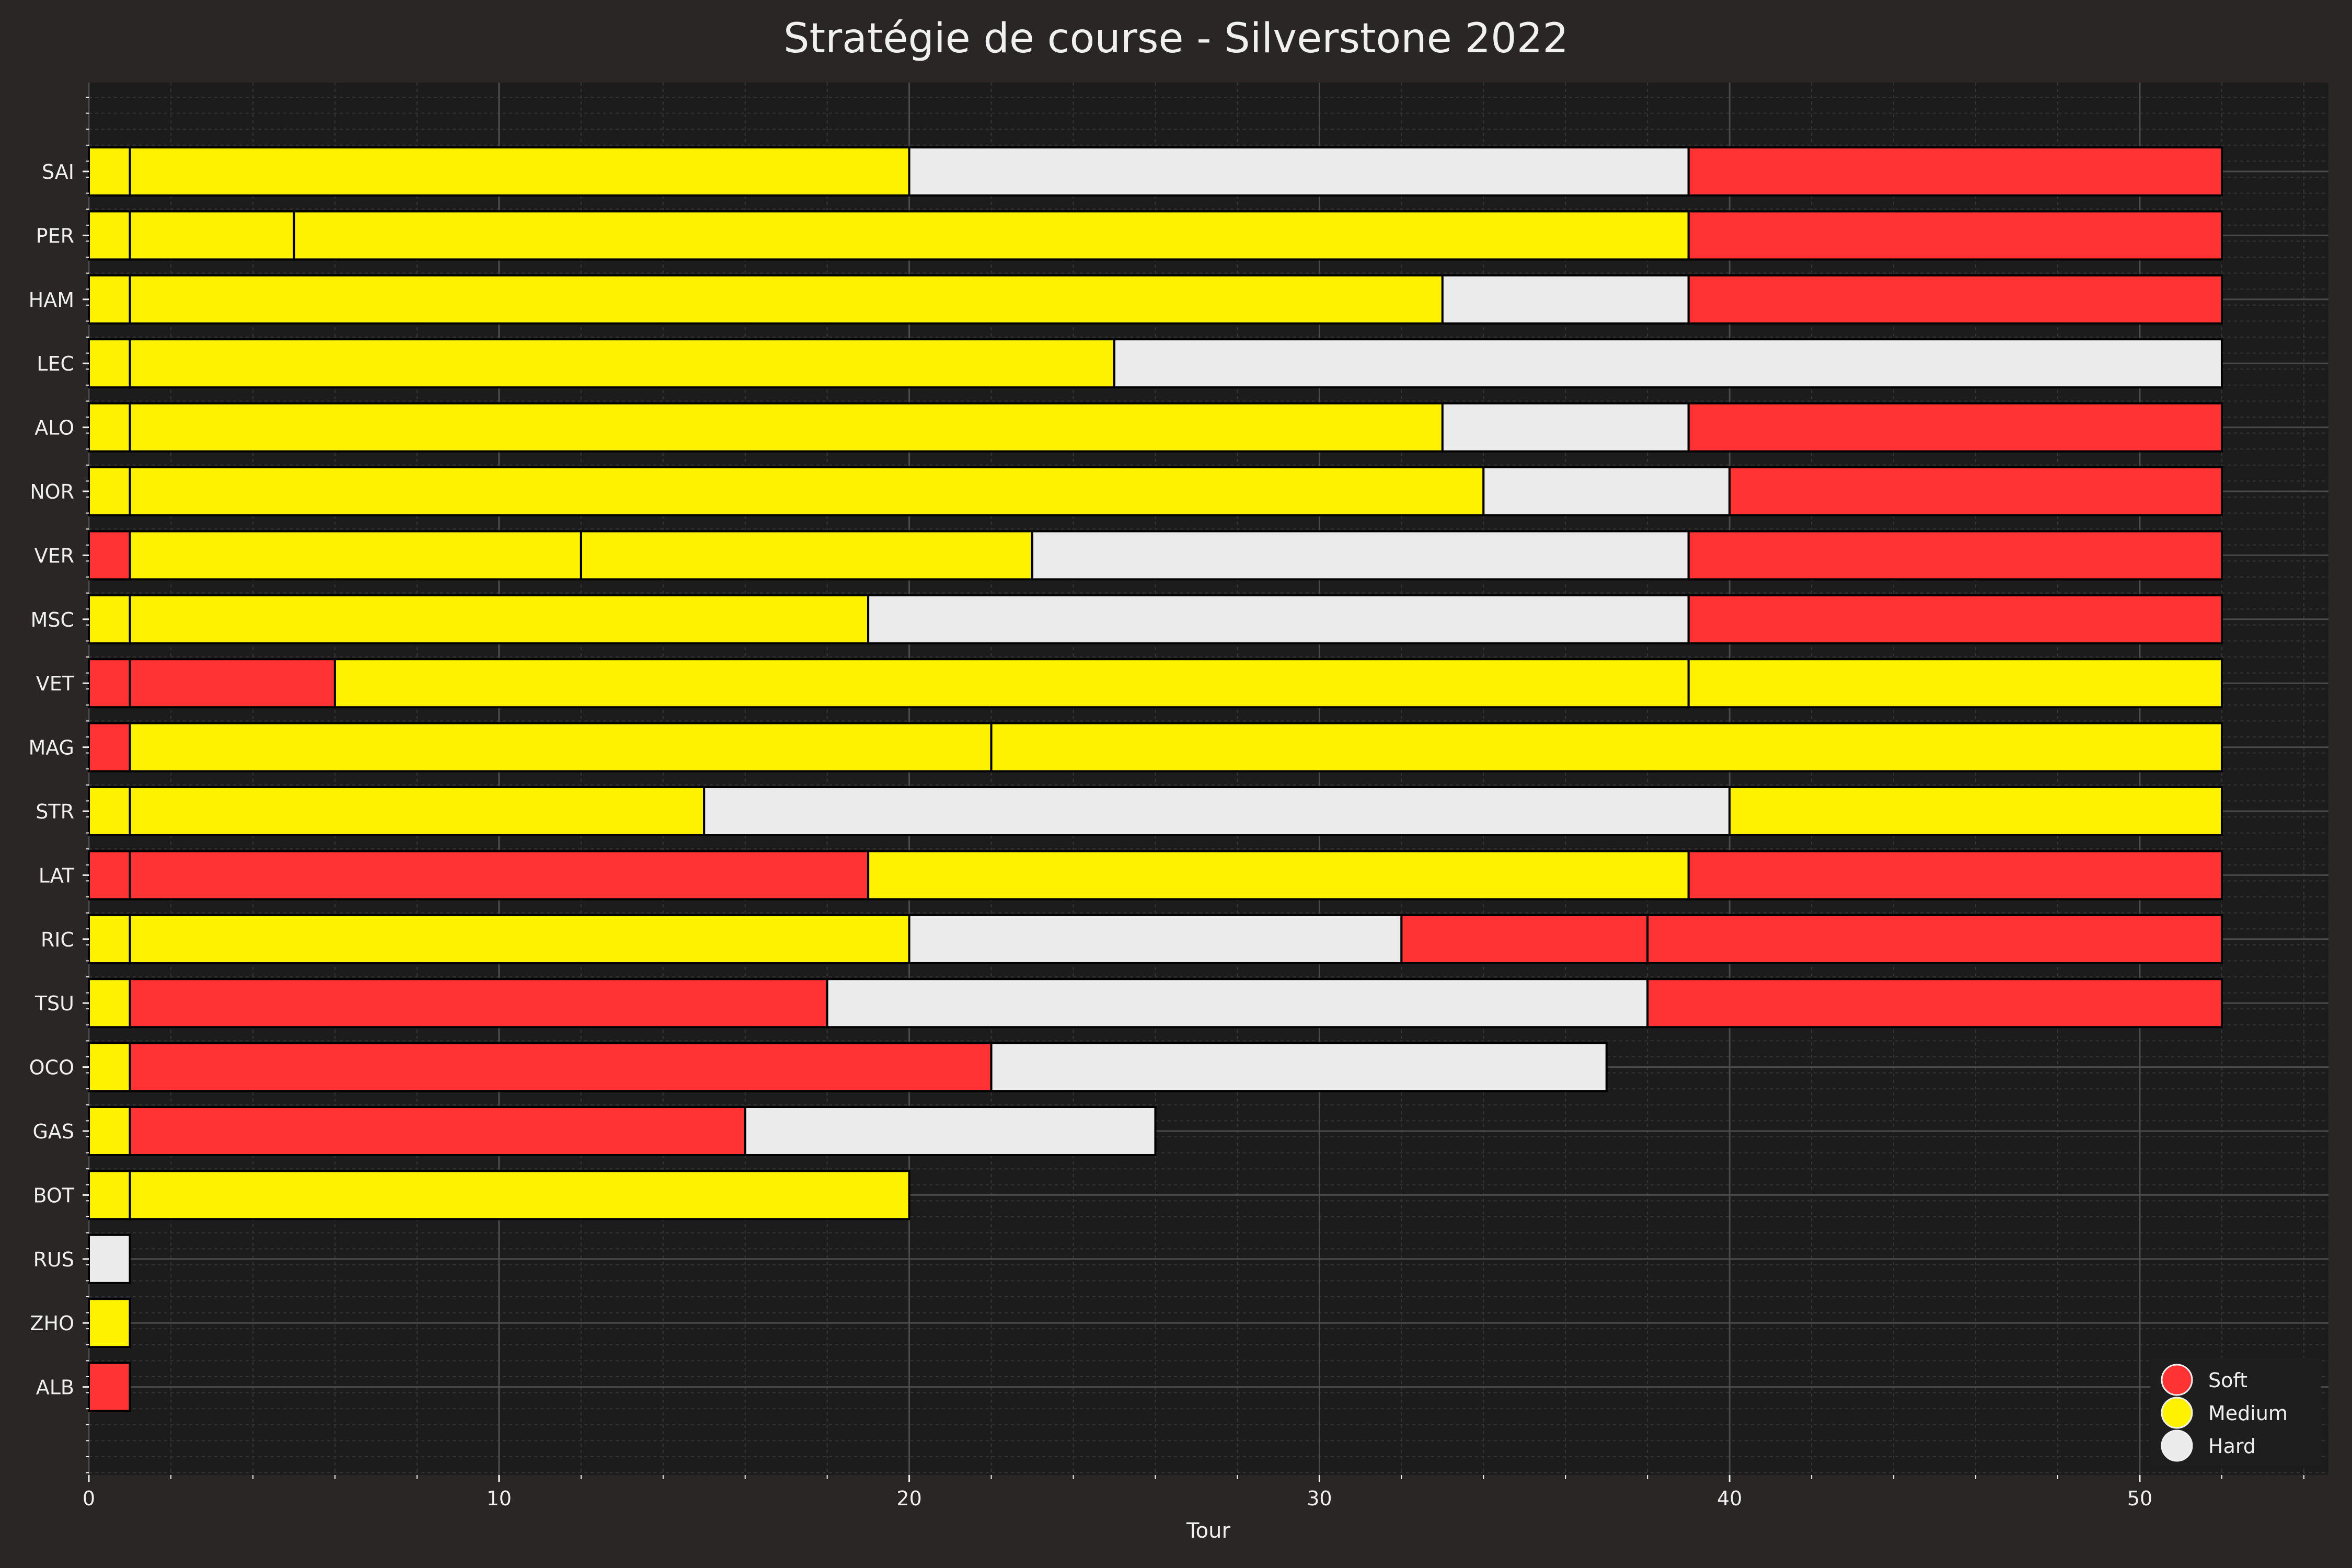 The width and height of the screenshot is (2352, 1568). Describe the element at coordinates (51, 300) in the screenshot. I see `y-tick-label: HAM` at that location.